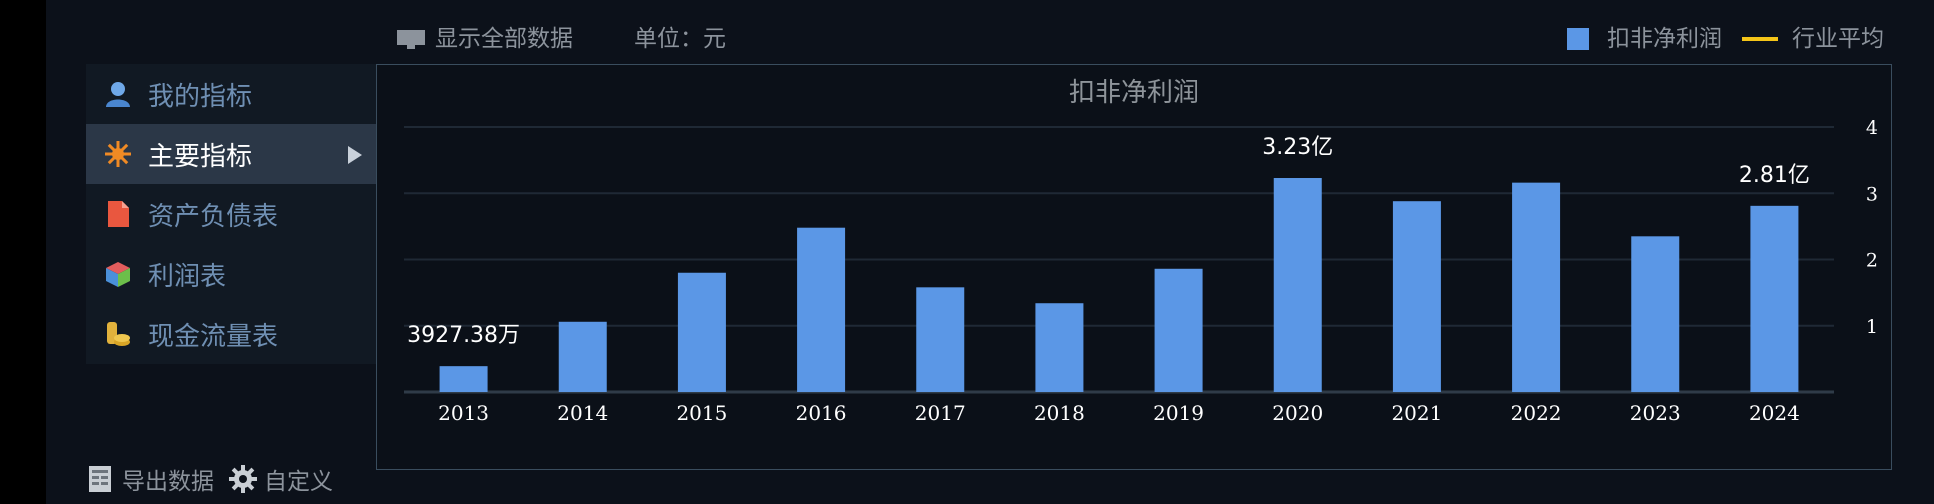  Describe the element at coordinates (118, 94) in the screenshot. I see `user-icon` at that location.